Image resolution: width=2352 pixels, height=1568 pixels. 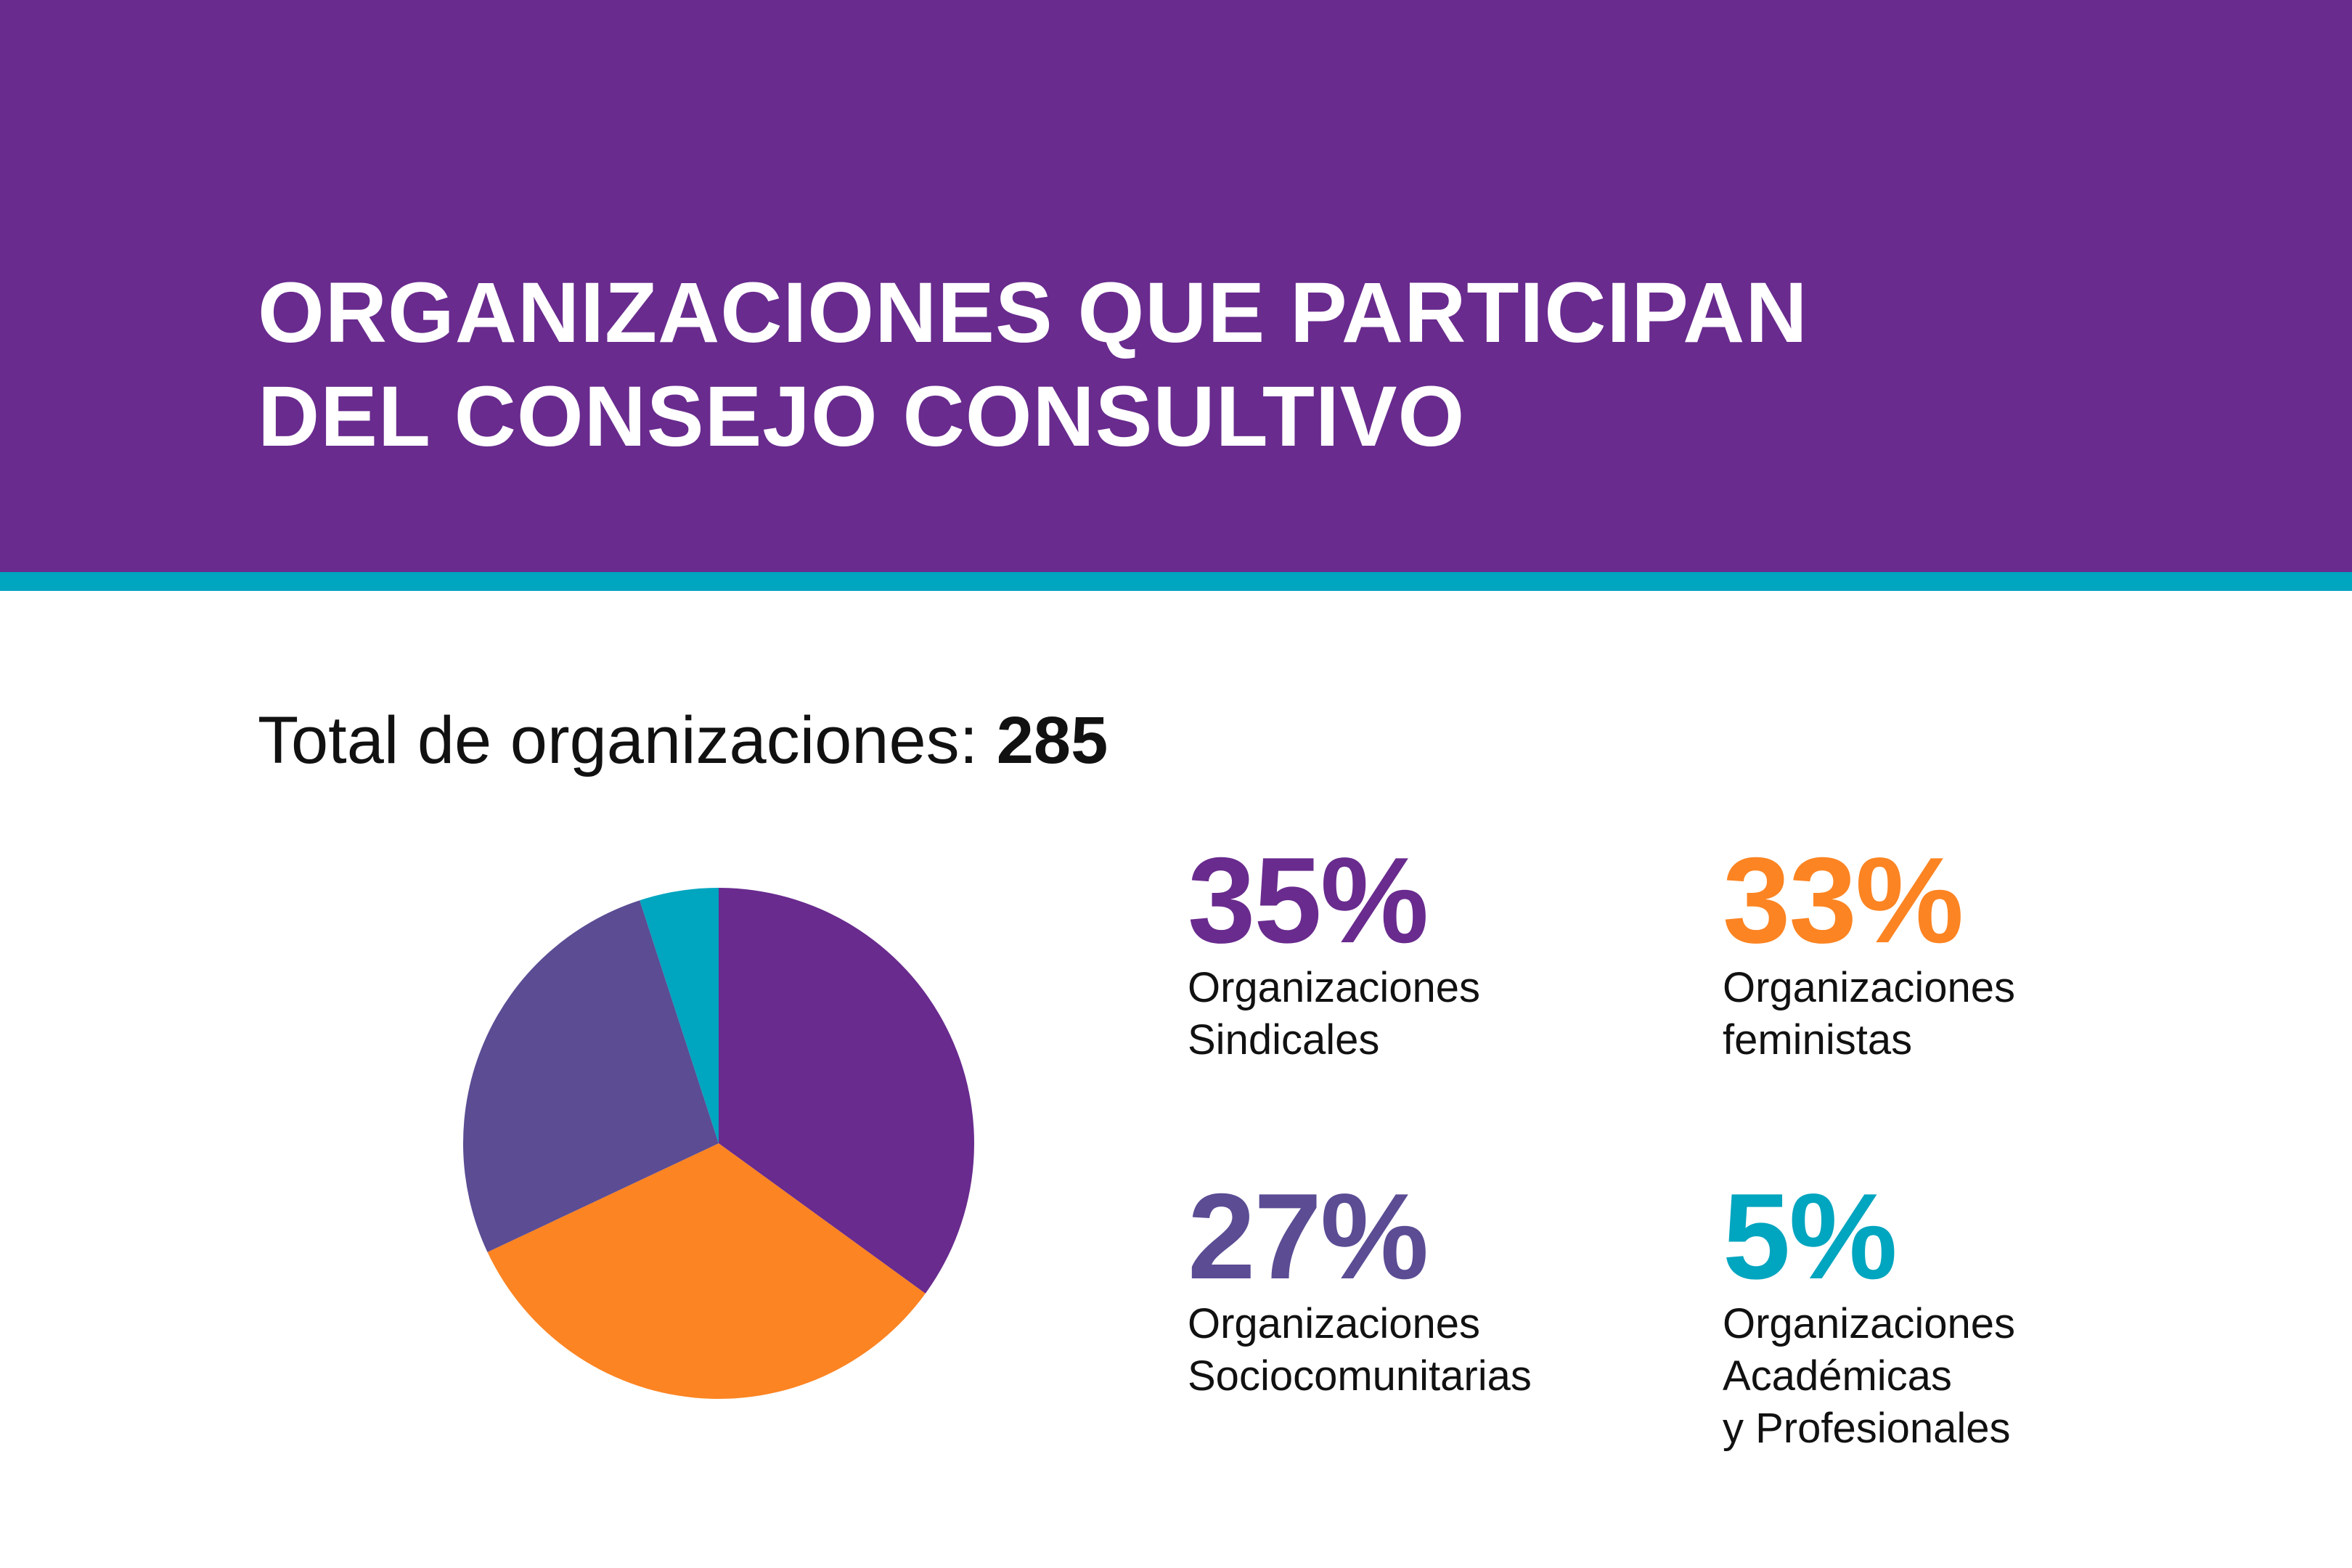 What do you see at coordinates (1309, 900) in the screenshot?
I see `legend-percent: 35%` at bounding box center [1309, 900].